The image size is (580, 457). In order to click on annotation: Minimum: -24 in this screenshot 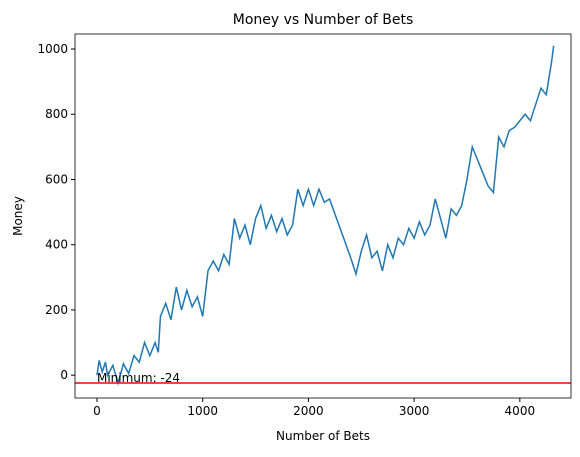, I will do `click(138, 378)`.